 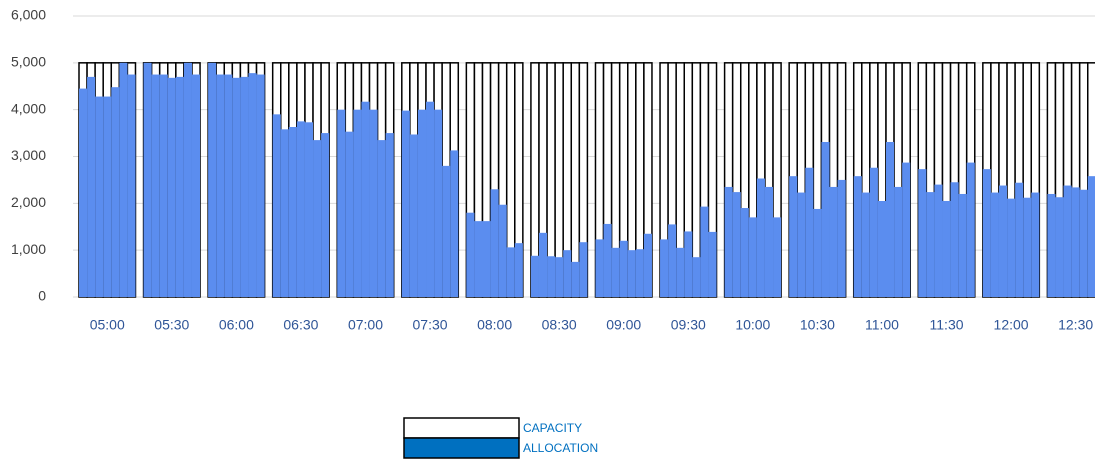 I want to click on y-tick-label: 4,000, so click(x=28, y=108).